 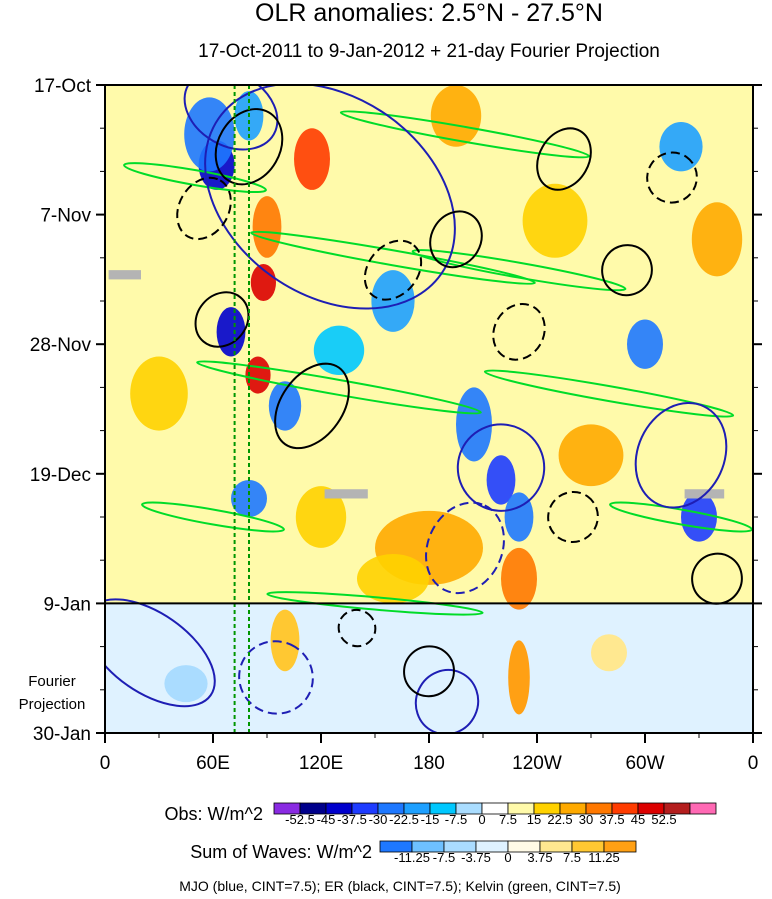 I want to click on y-tick-label: 28-Nov, so click(x=61, y=345).